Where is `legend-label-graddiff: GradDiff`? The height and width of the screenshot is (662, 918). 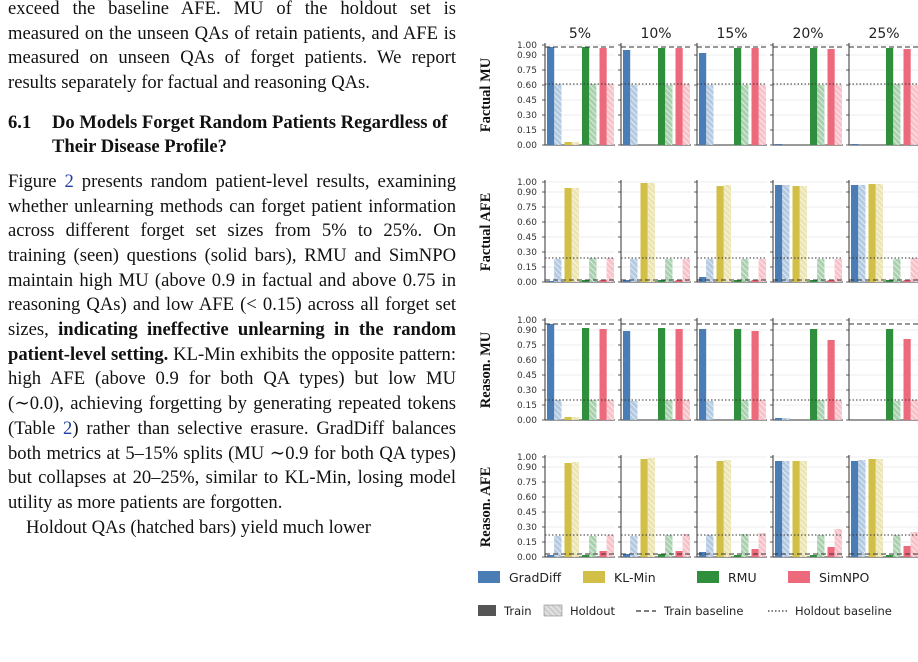 legend-label-graddiff: GradDiff is located at coordinates (535, 577).